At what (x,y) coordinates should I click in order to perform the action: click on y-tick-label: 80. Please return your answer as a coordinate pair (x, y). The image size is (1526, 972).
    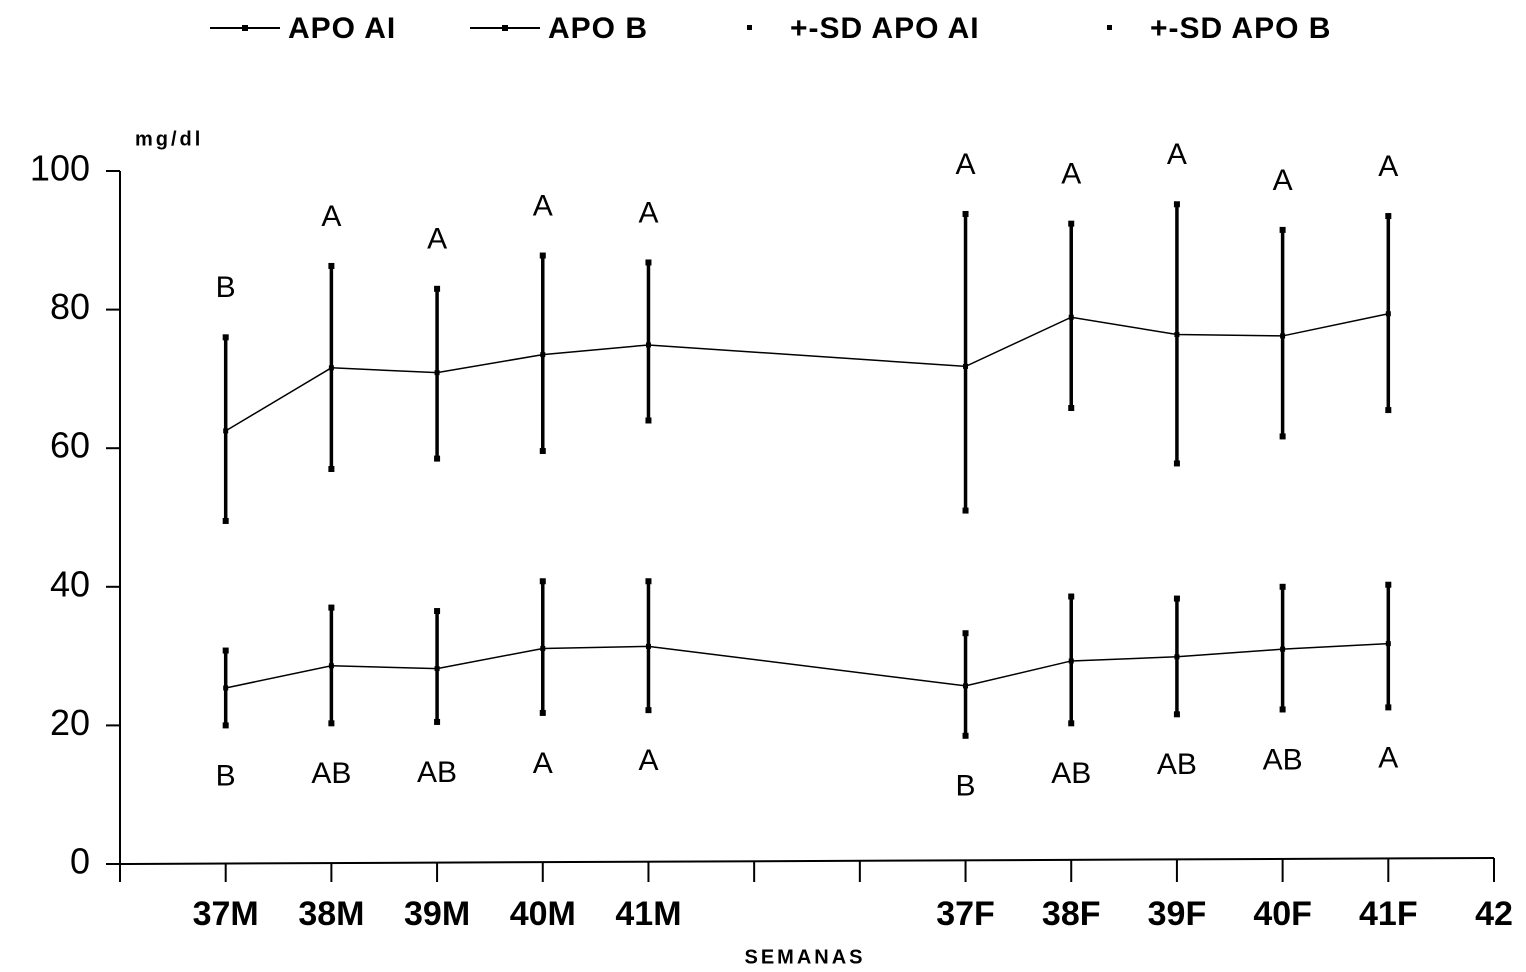
    Looking at the image, I should click on (70, 306).